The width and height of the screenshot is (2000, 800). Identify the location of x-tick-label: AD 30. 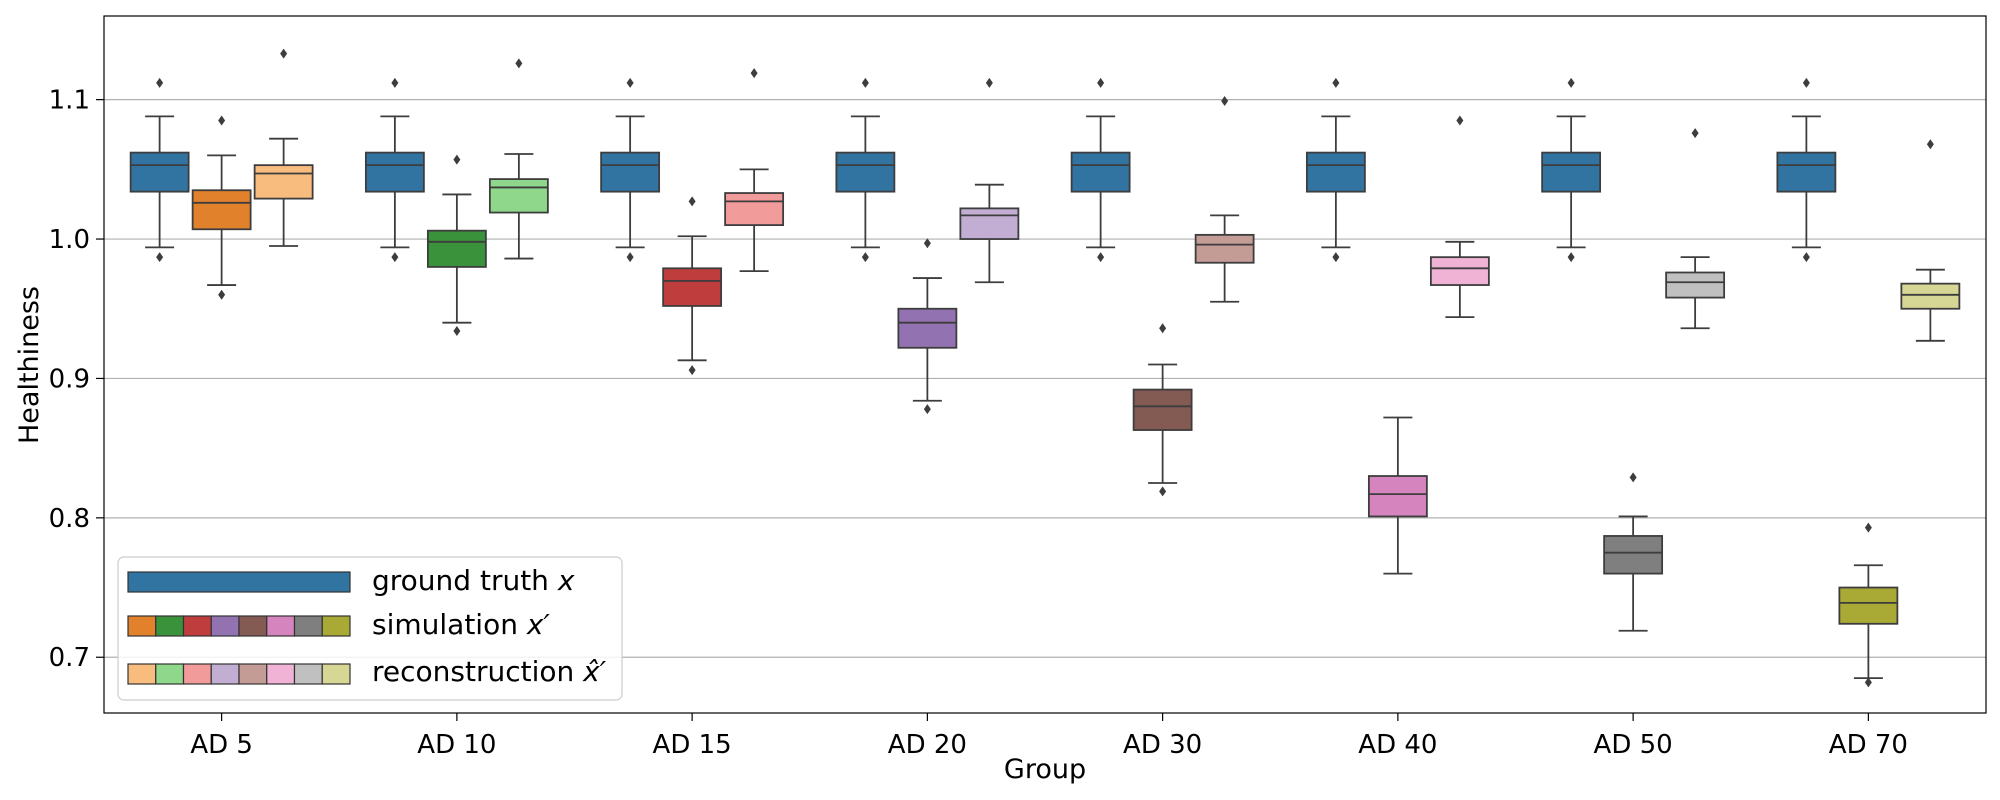
(1162, 745).